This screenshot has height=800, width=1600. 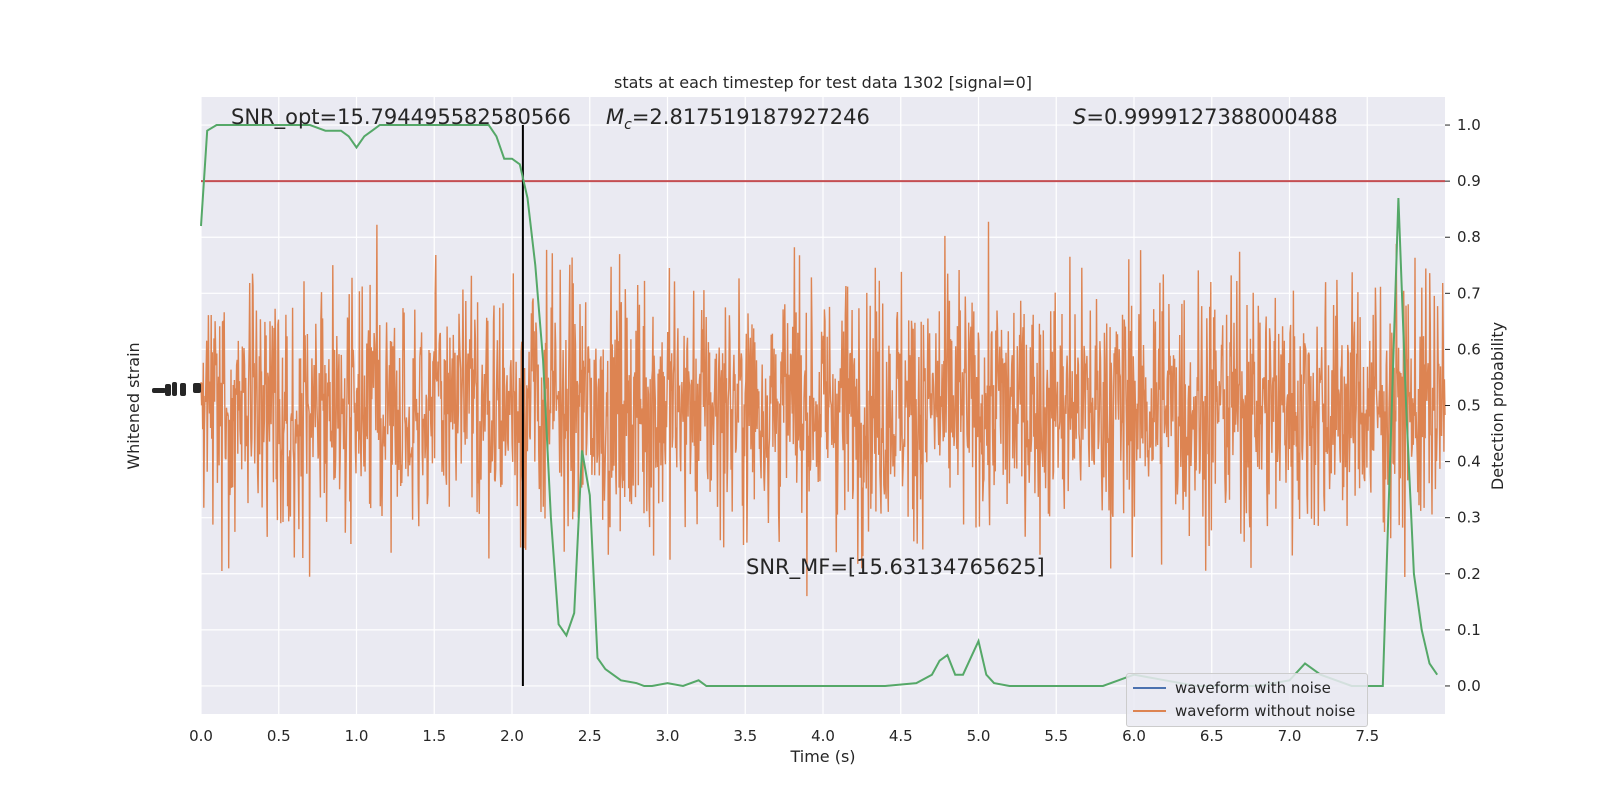 What do you see at coordinates (1079, 117) in the screenshot?
I see `s-symbol: S` at bounding box center [1079, 117].